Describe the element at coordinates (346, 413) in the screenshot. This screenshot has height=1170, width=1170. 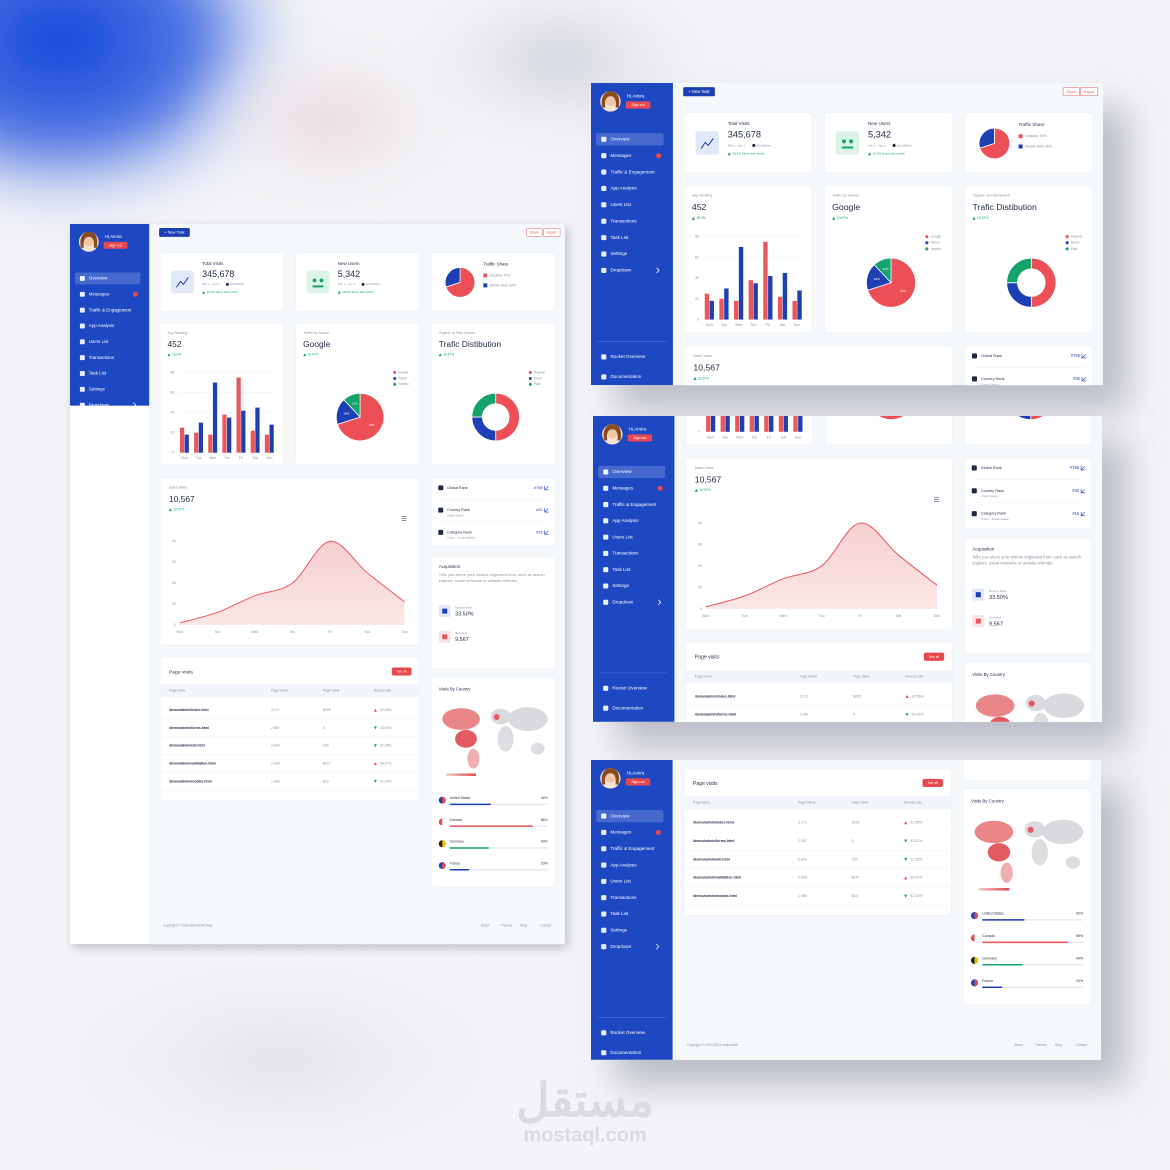
I see `slice-label: 18%` at that location.